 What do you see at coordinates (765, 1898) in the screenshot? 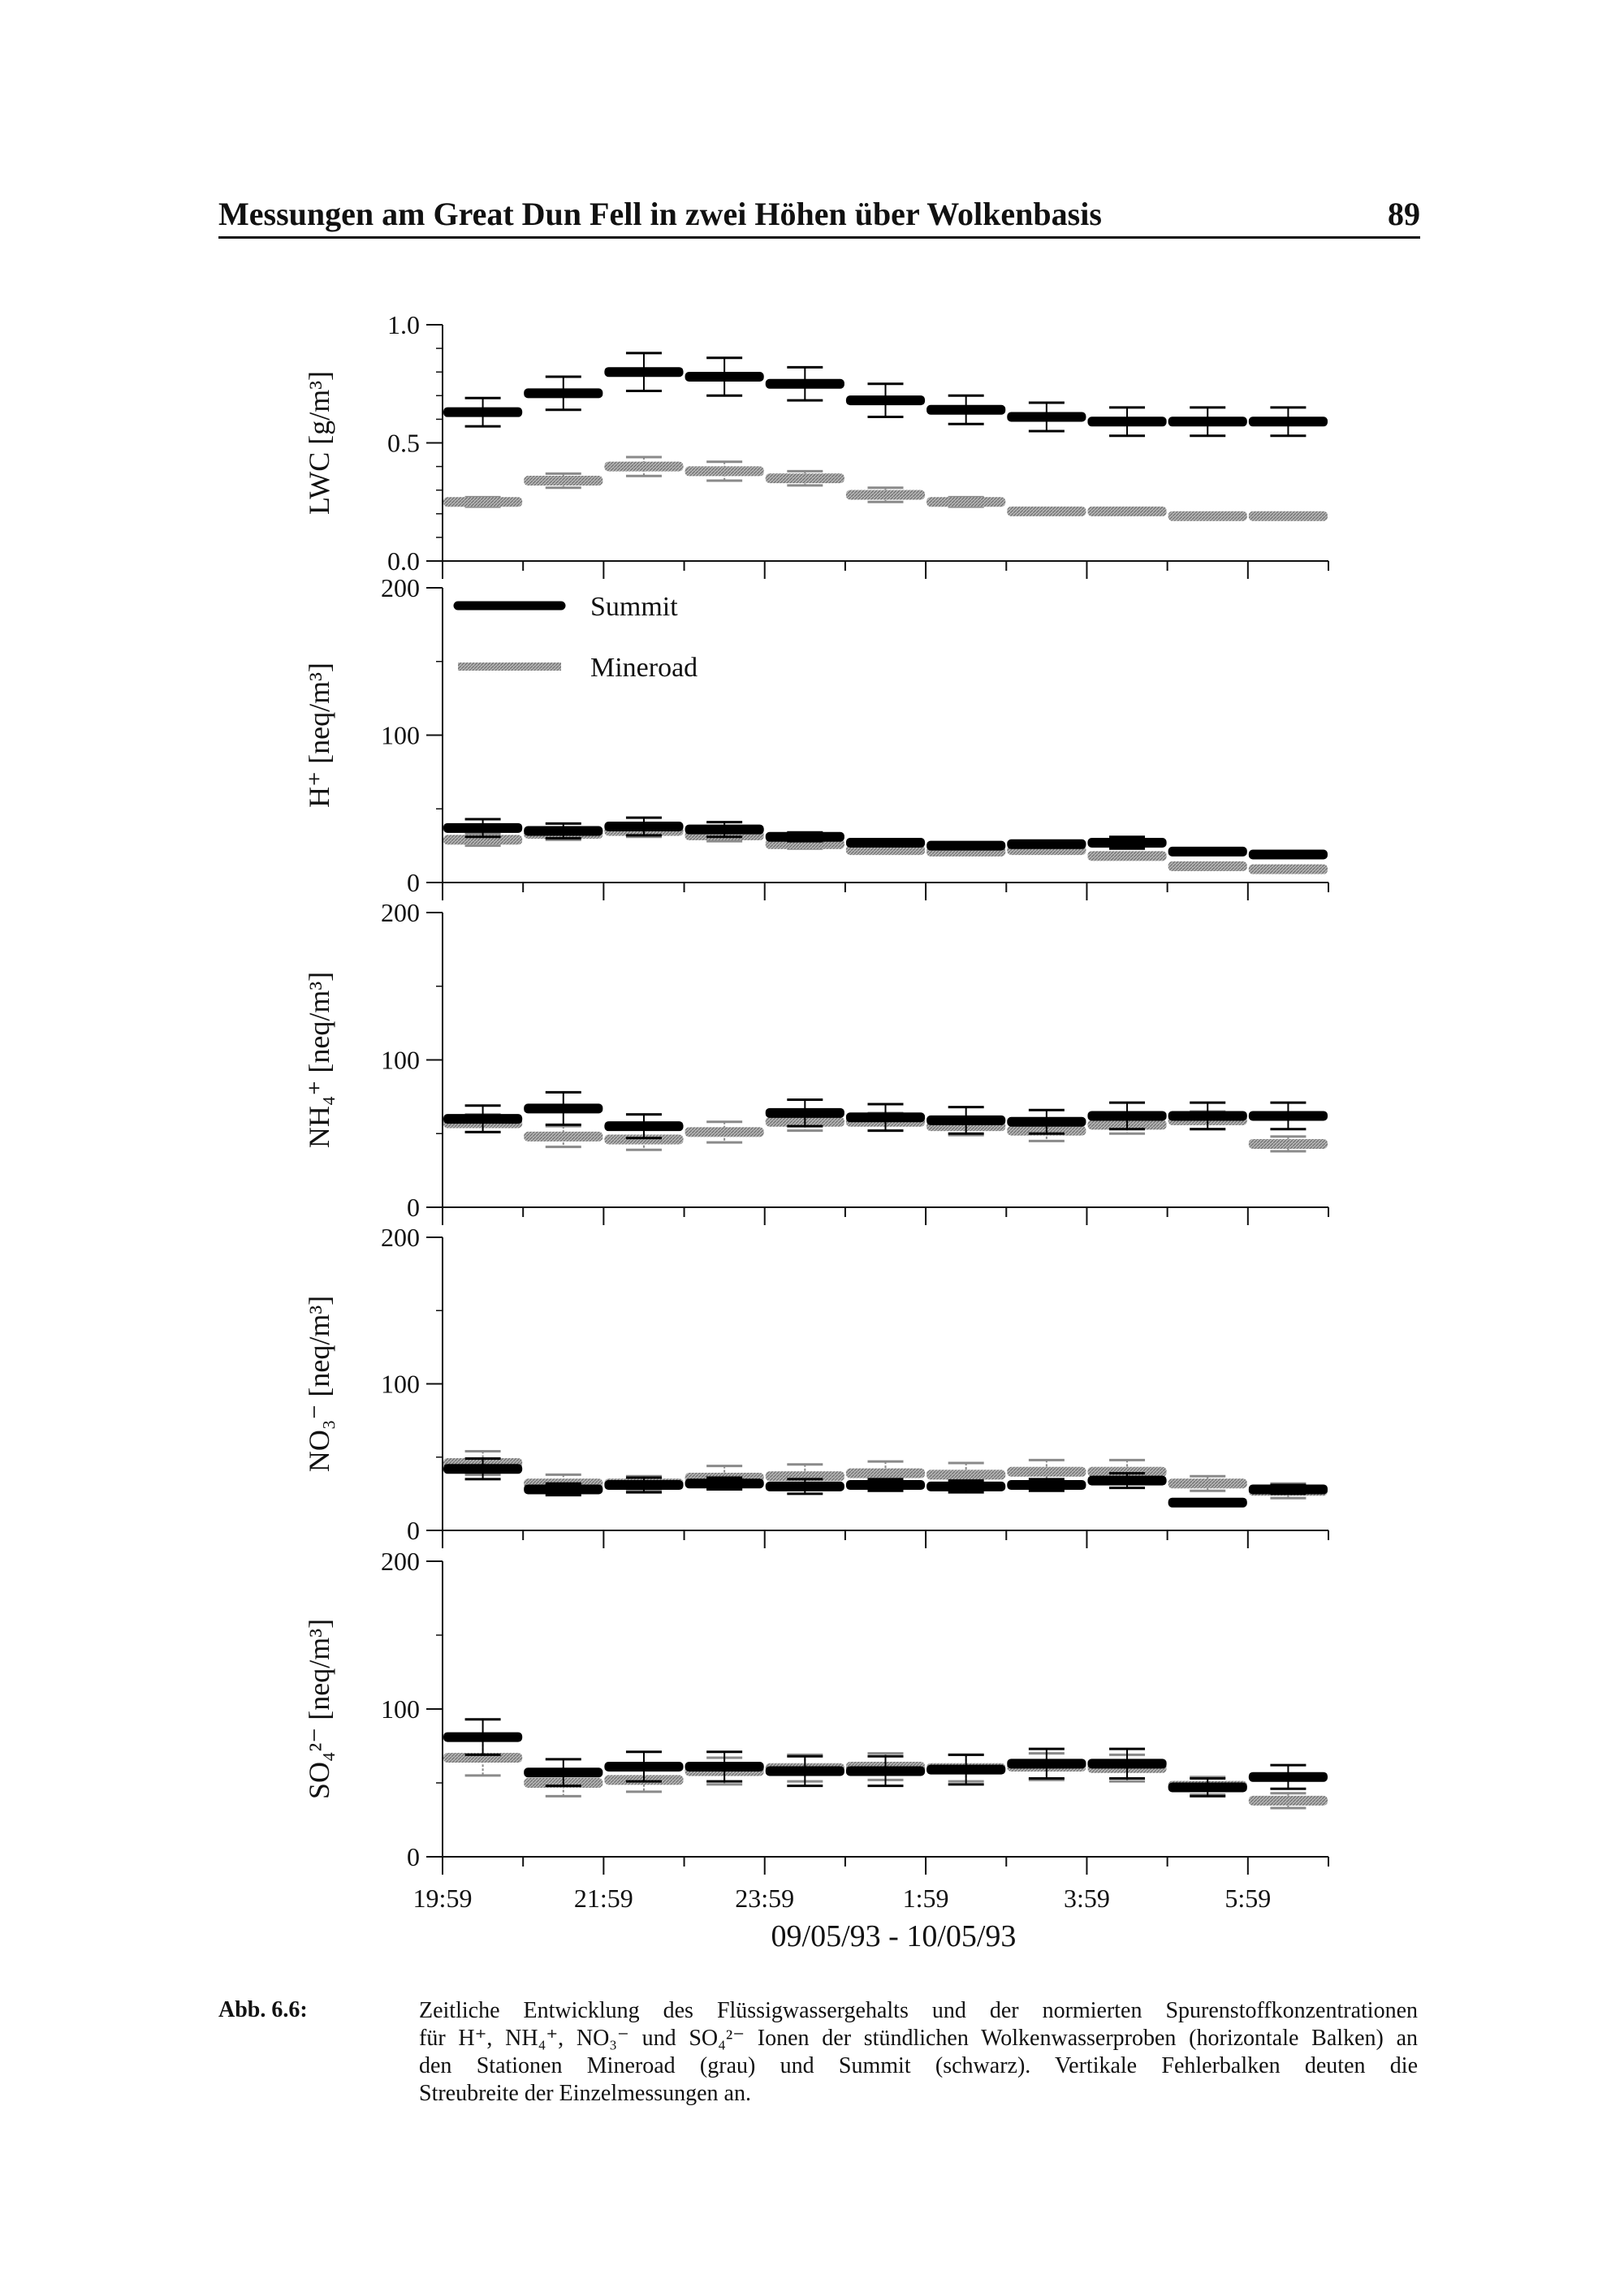
I see `x-tick-label: 23:59` at bounding box center [765, 1898].